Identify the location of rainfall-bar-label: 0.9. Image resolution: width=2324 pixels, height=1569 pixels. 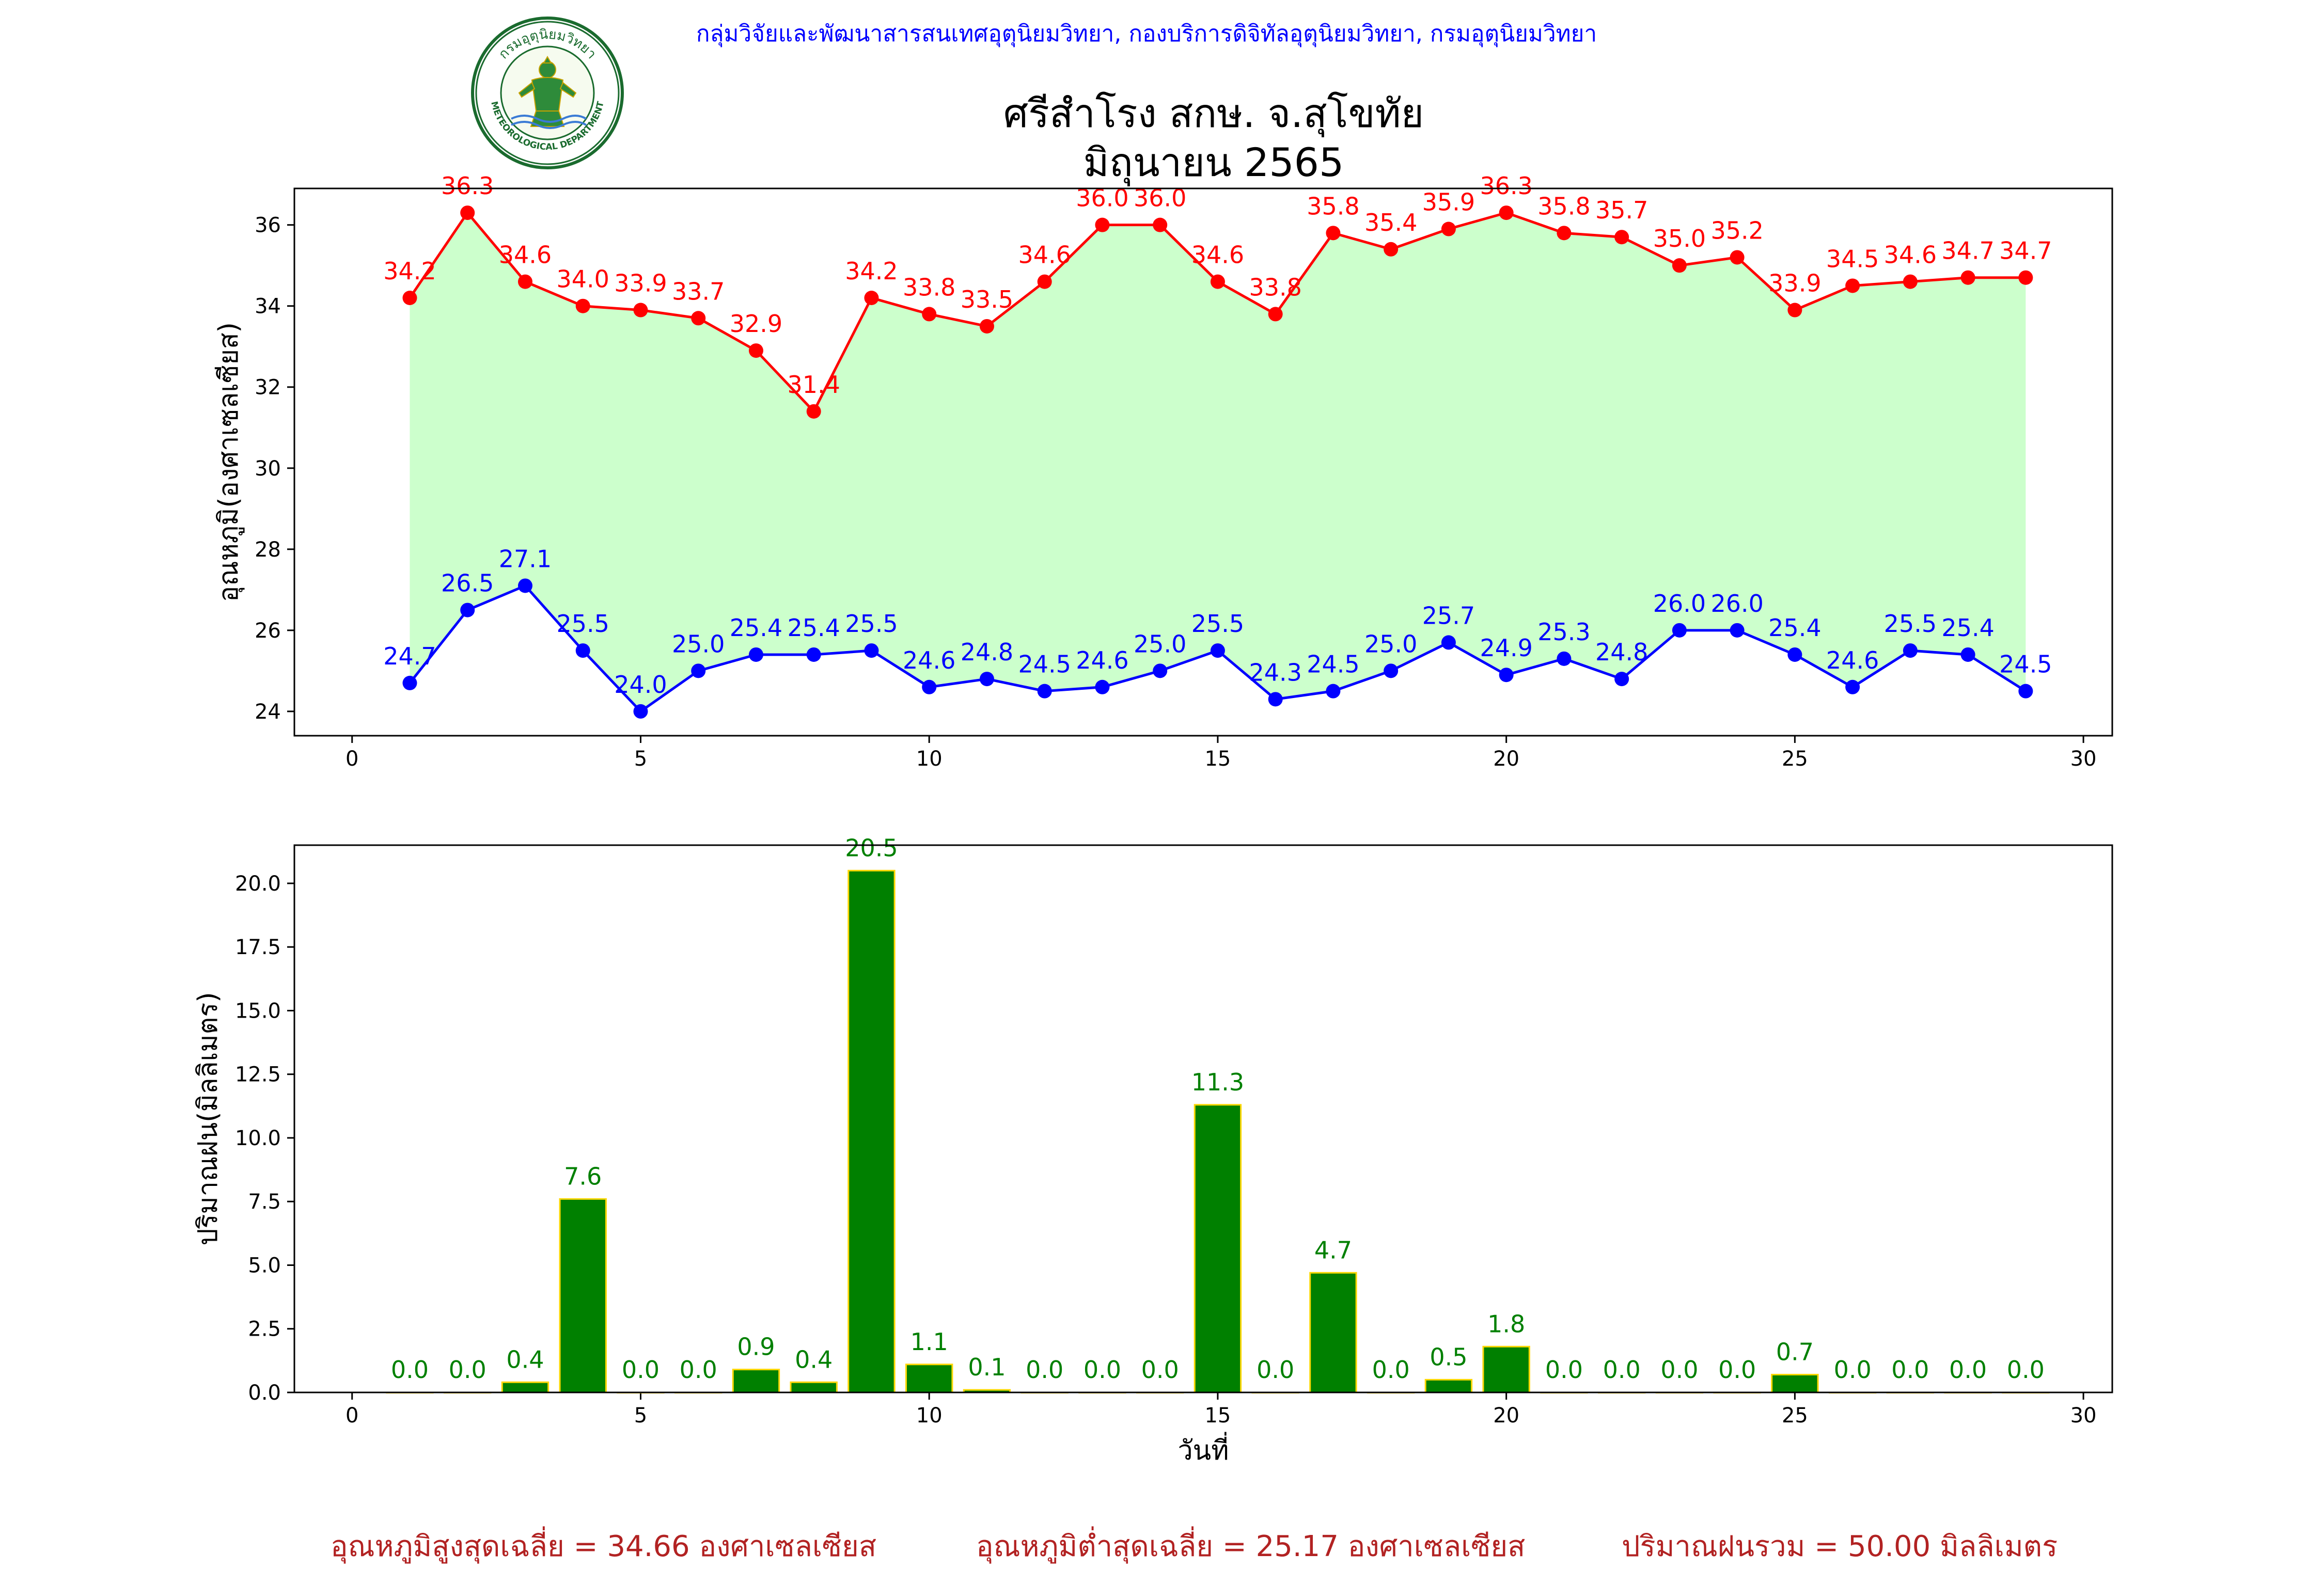
(756, 1347).